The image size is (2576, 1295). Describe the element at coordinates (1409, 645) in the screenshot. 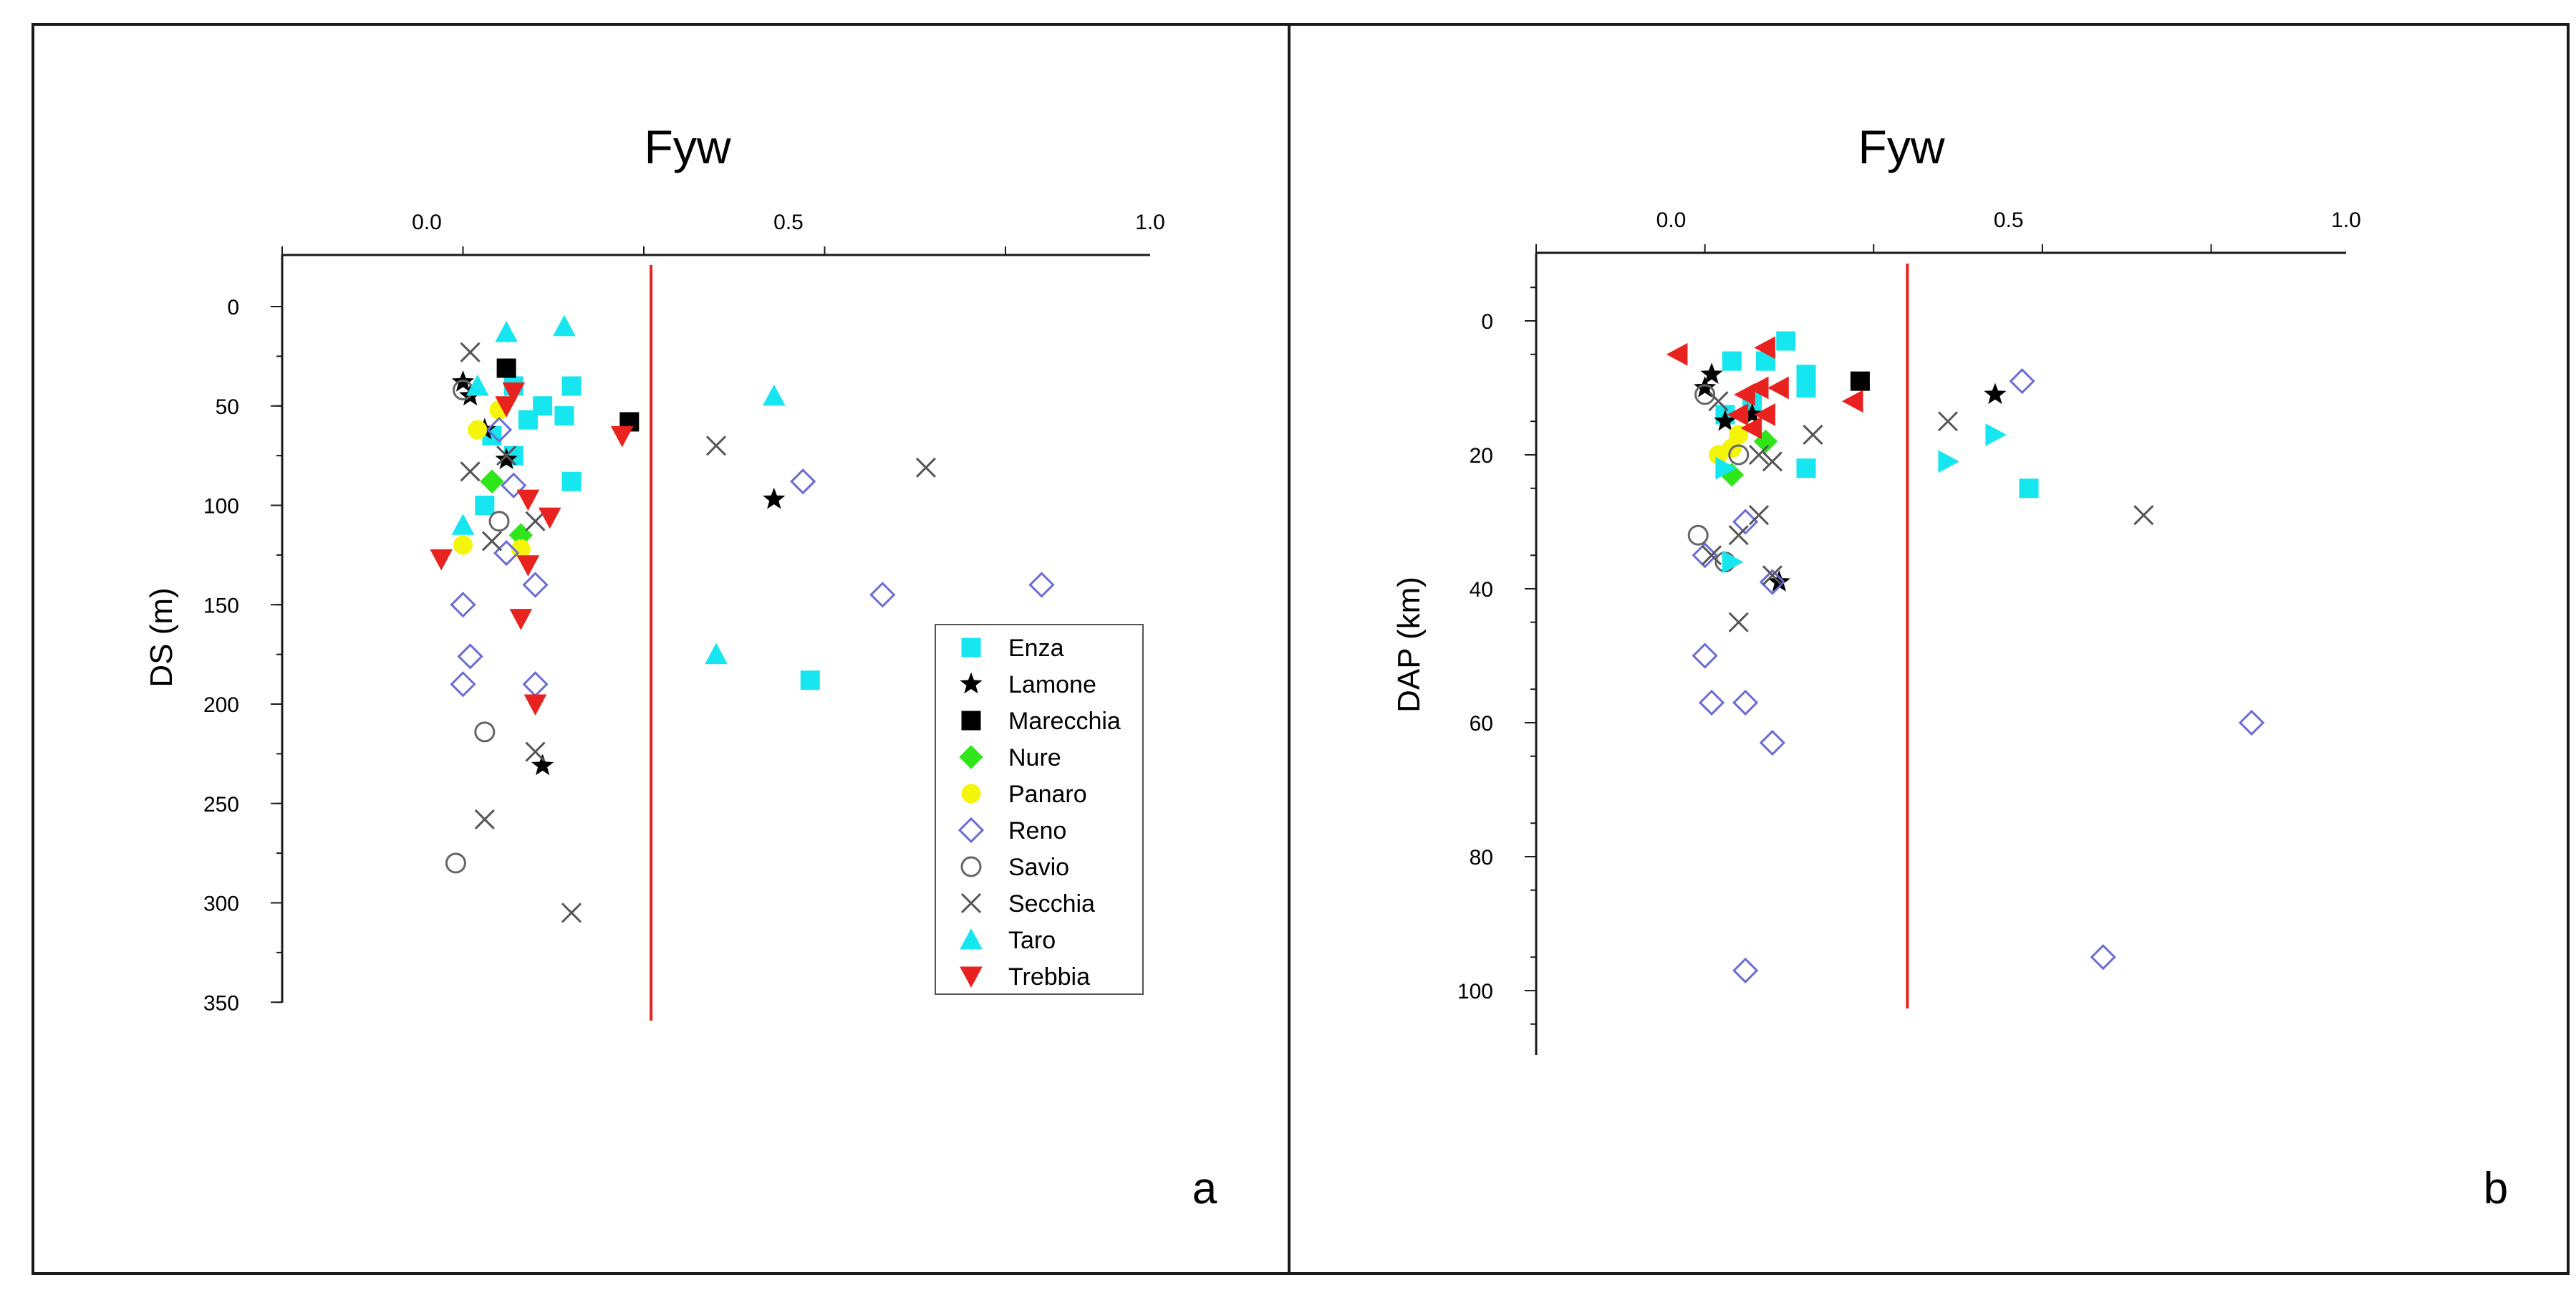

I see `panel-b-ylabel: DAP (km)` at that location.